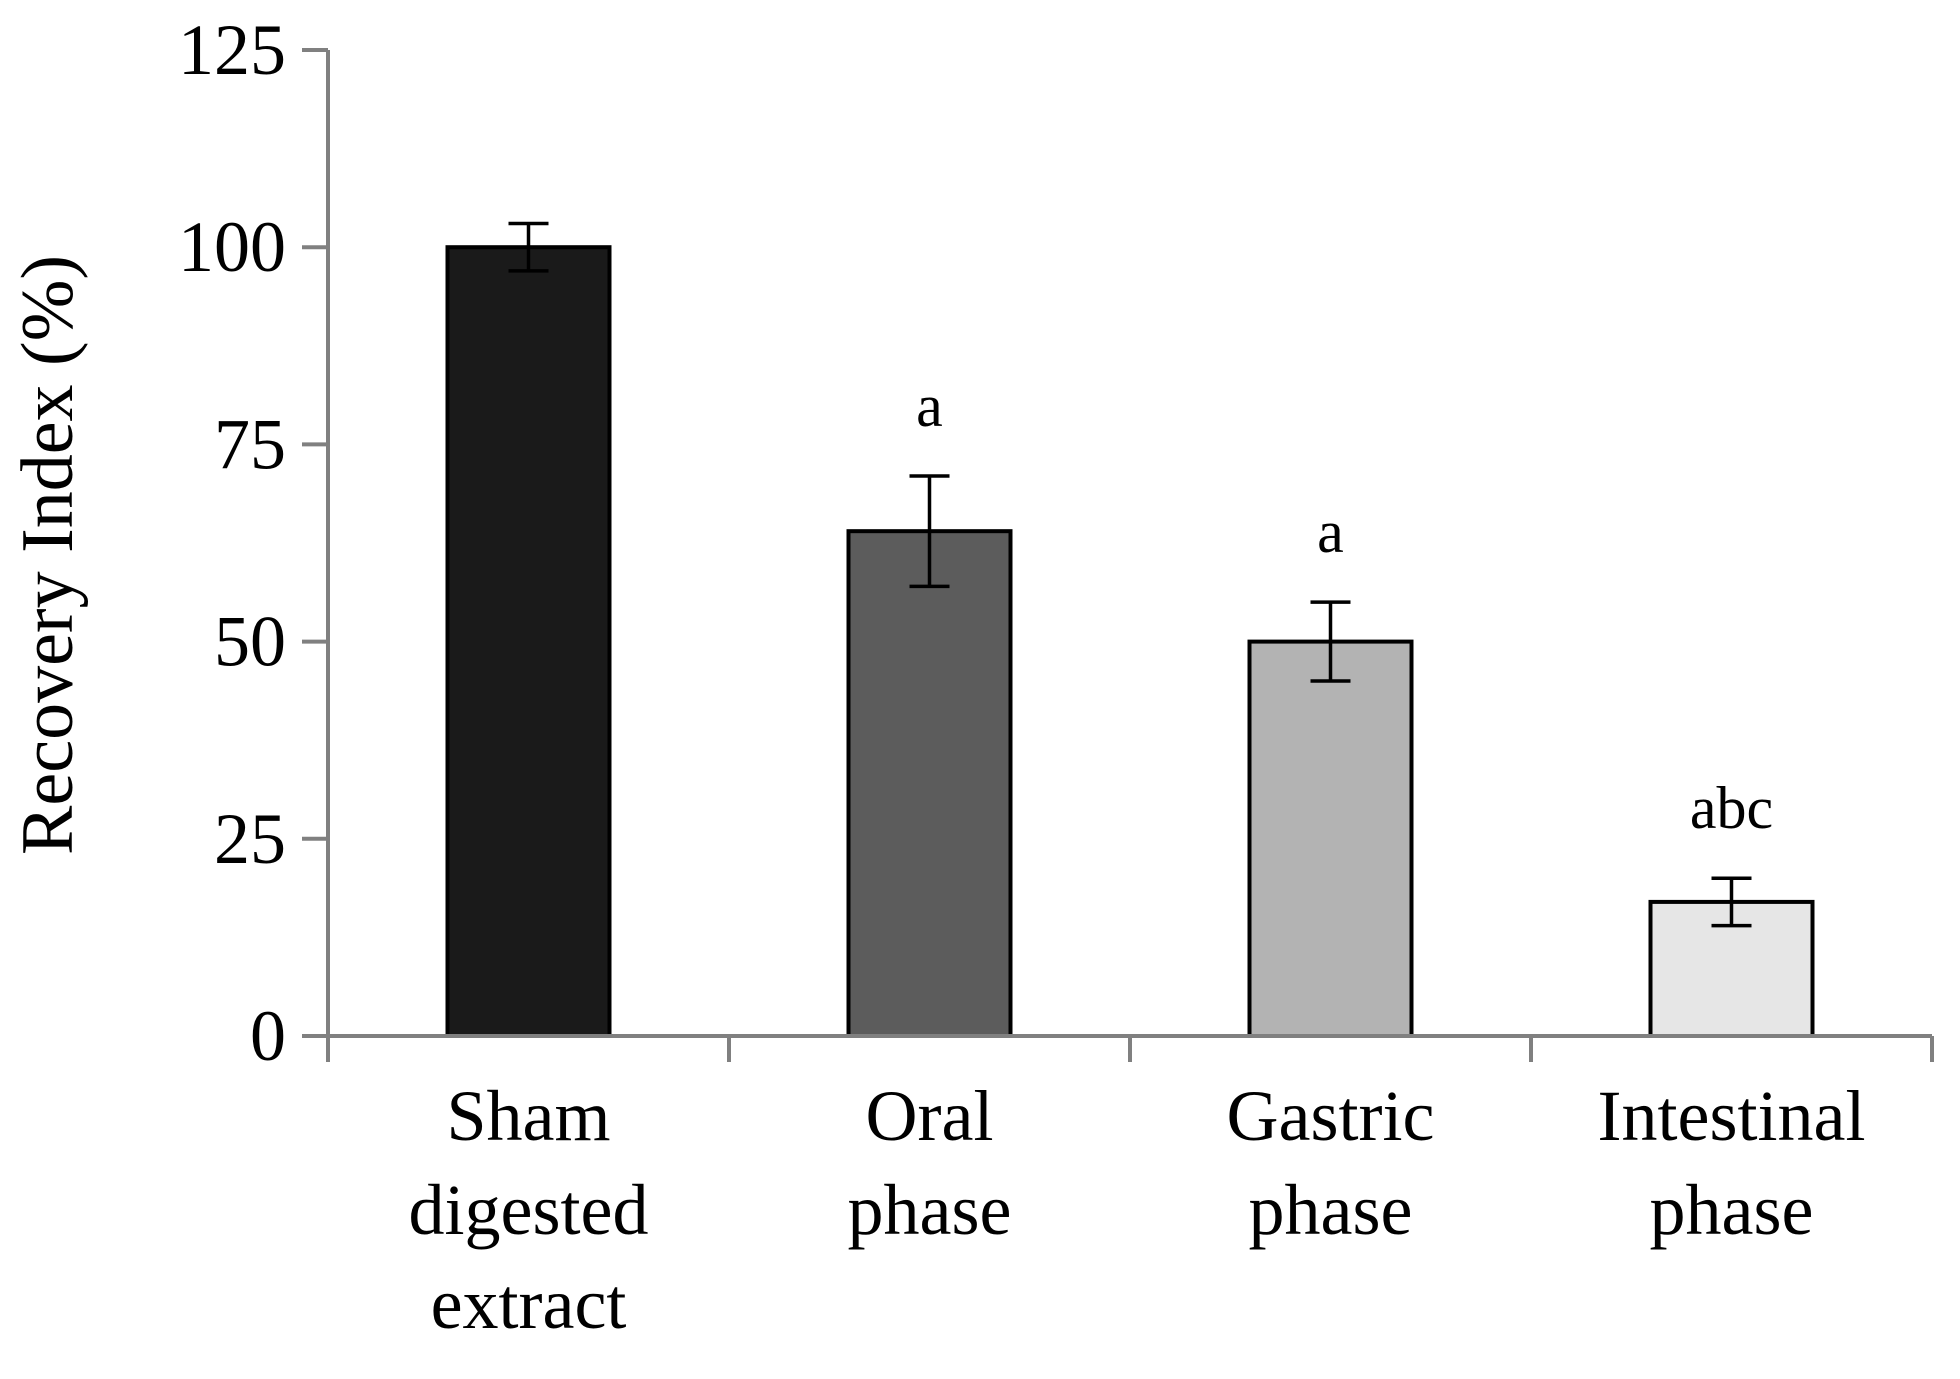  Describe the element at coordinates (1731, 808) in the screenshot. I see `significance-label: abc` at that location.